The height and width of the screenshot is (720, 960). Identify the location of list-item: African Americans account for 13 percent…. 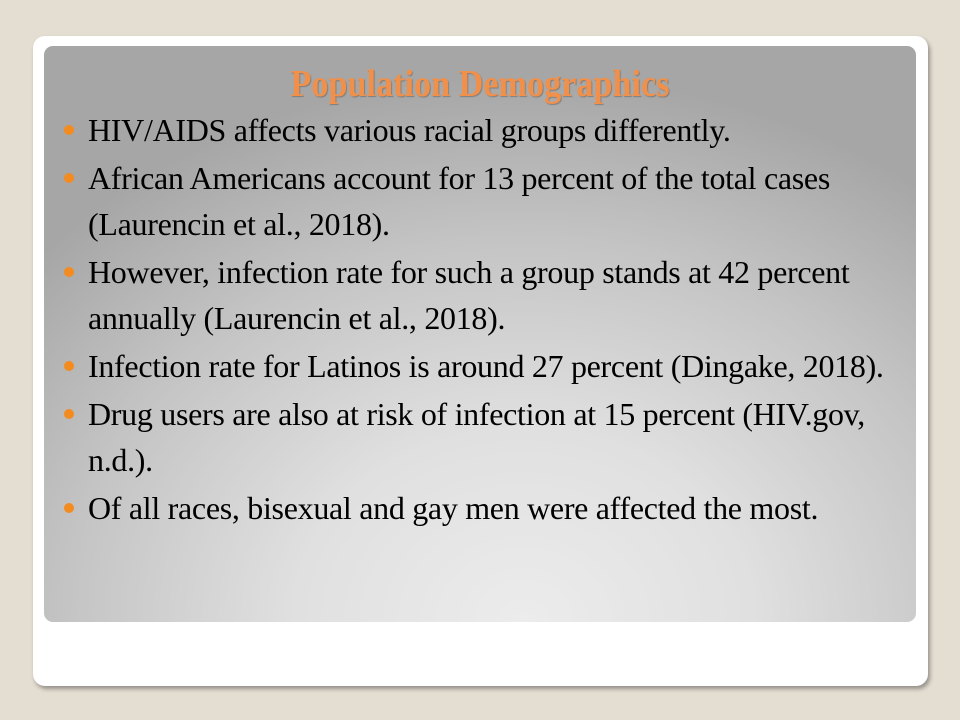
(477, 201).